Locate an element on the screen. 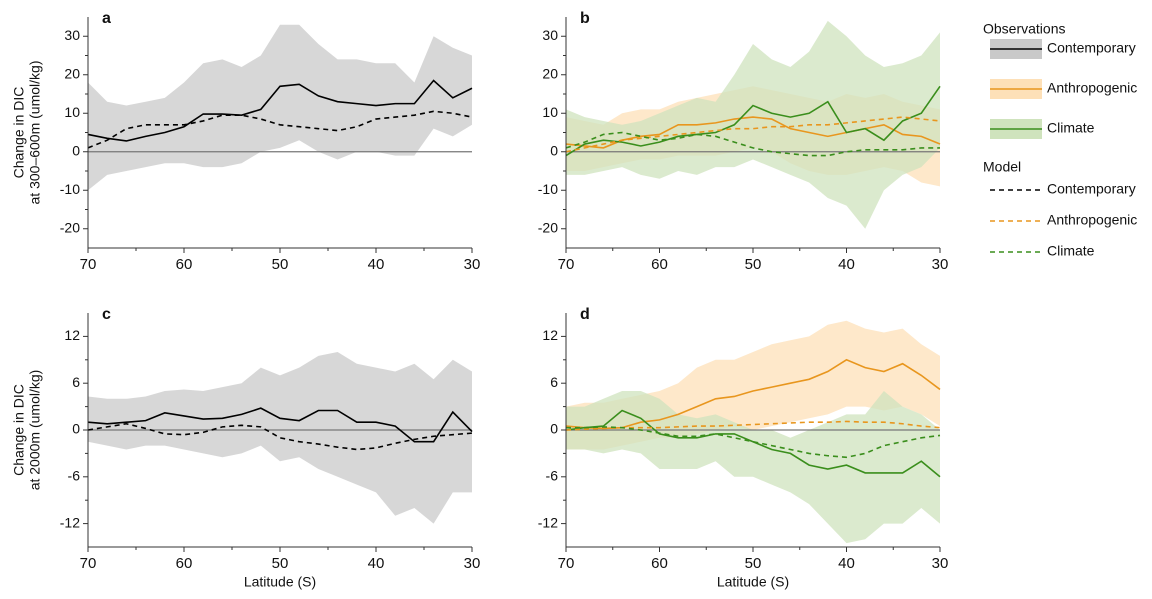  y-axis-label: at 300–600m (umol/kg) is located at coordinates (35, 133).